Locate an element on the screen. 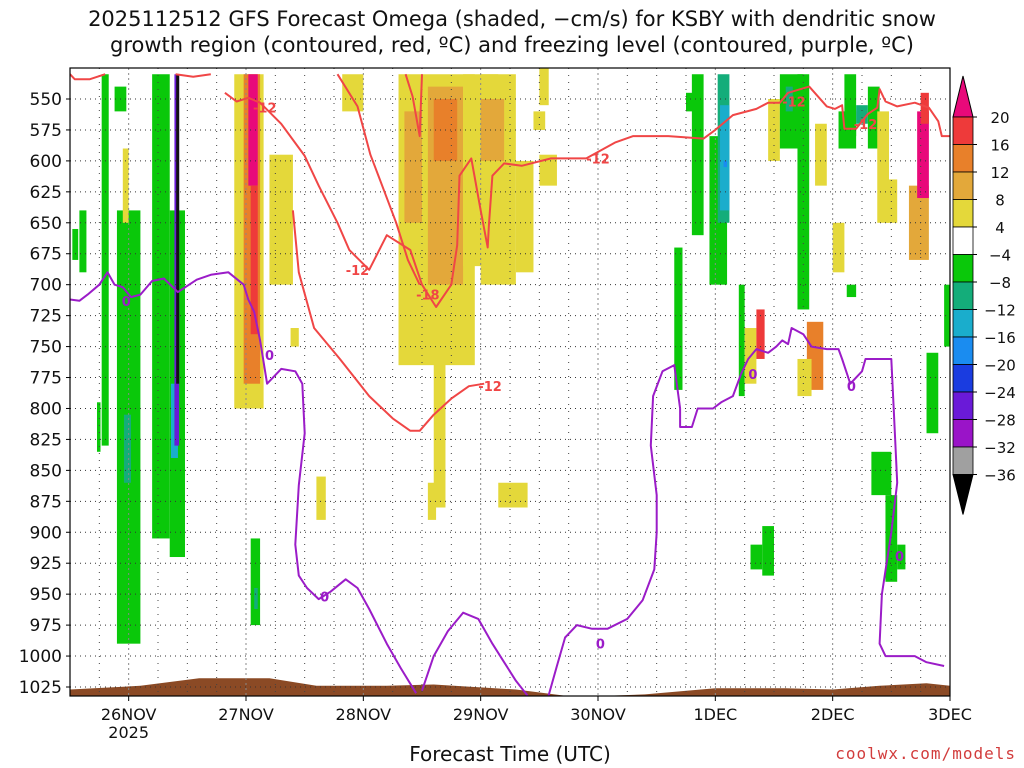 The width and height of the screenshot is (1024, 768). x-tick-label: 1DEC is located at coordinates (715, 714).